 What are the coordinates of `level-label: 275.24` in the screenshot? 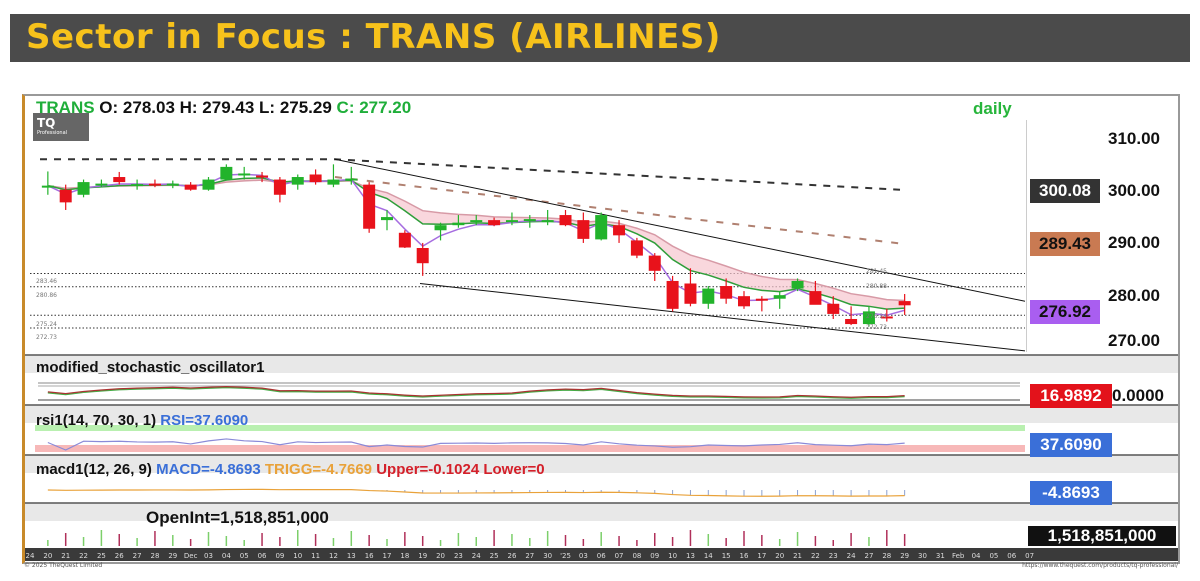 It's located at (46, 324).